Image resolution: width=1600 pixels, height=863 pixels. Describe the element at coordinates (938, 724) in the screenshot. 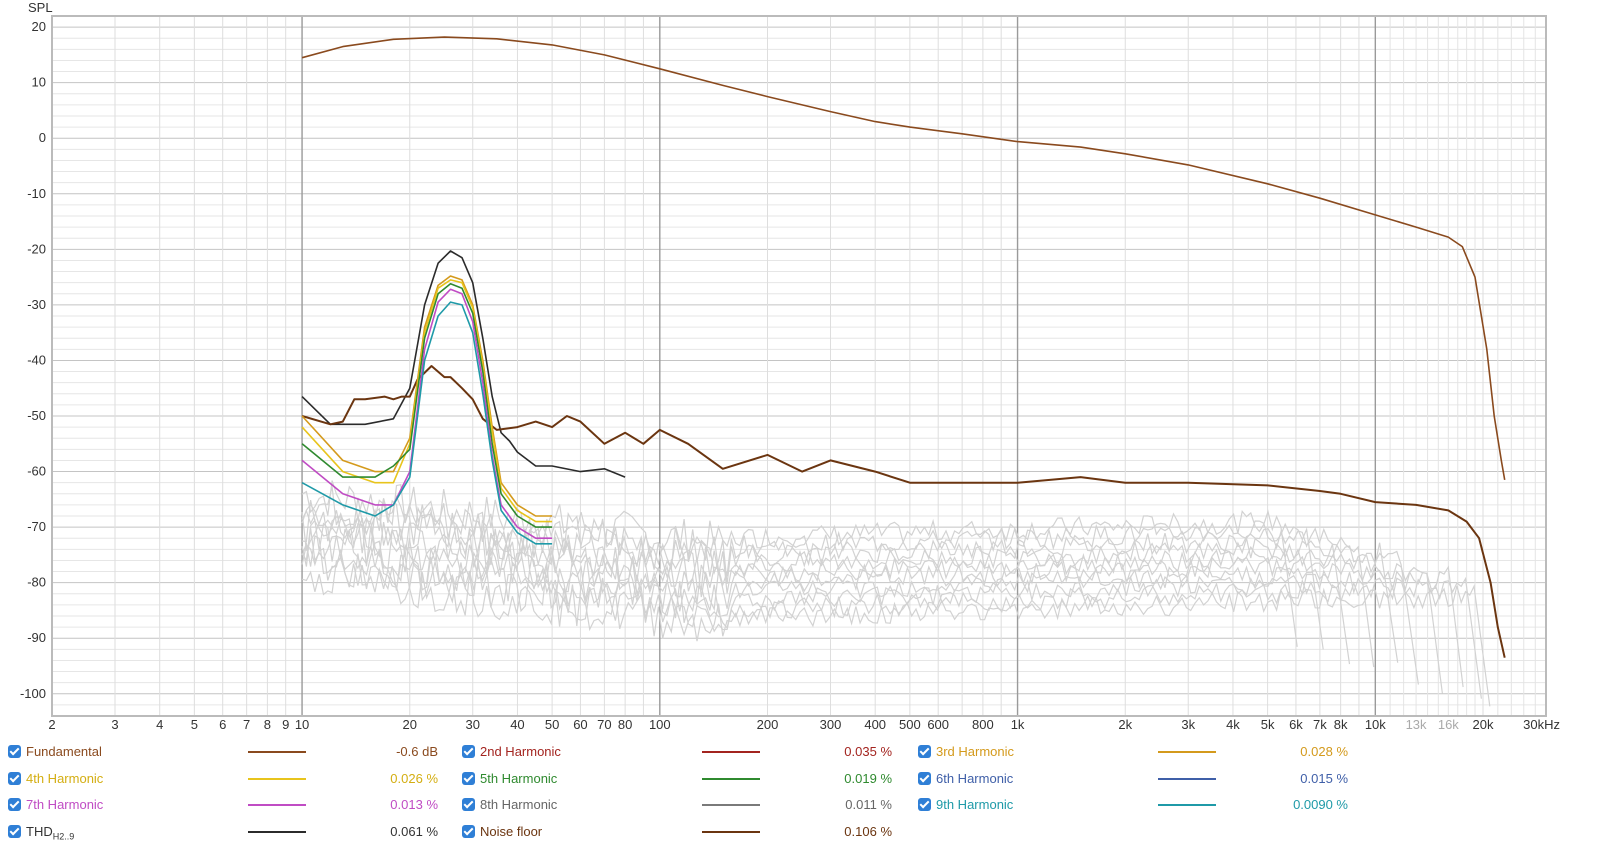

I see `x-tick-label: 600` at that location.